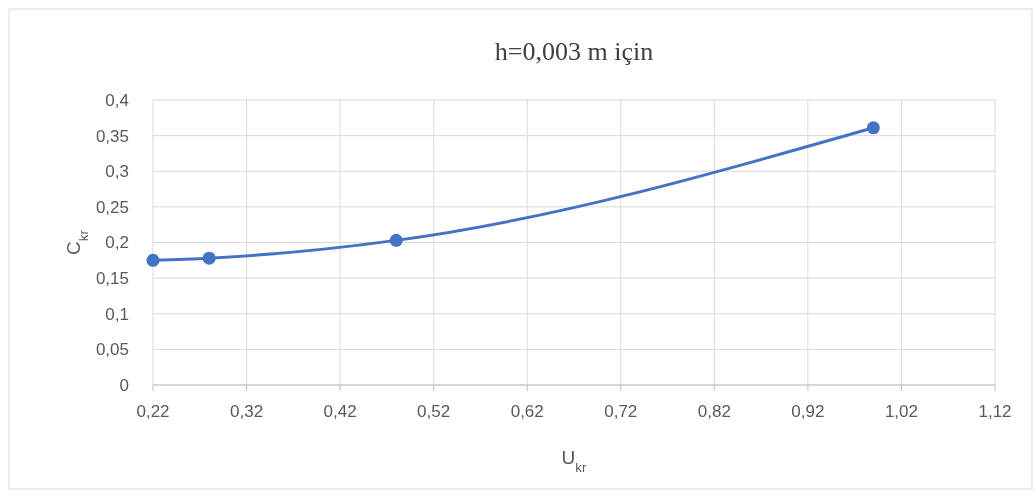  What do you see at coordinates (112, 279) in the screenshot?
I see `y-tick-label: 0,15` at bounding box center [112, 279].